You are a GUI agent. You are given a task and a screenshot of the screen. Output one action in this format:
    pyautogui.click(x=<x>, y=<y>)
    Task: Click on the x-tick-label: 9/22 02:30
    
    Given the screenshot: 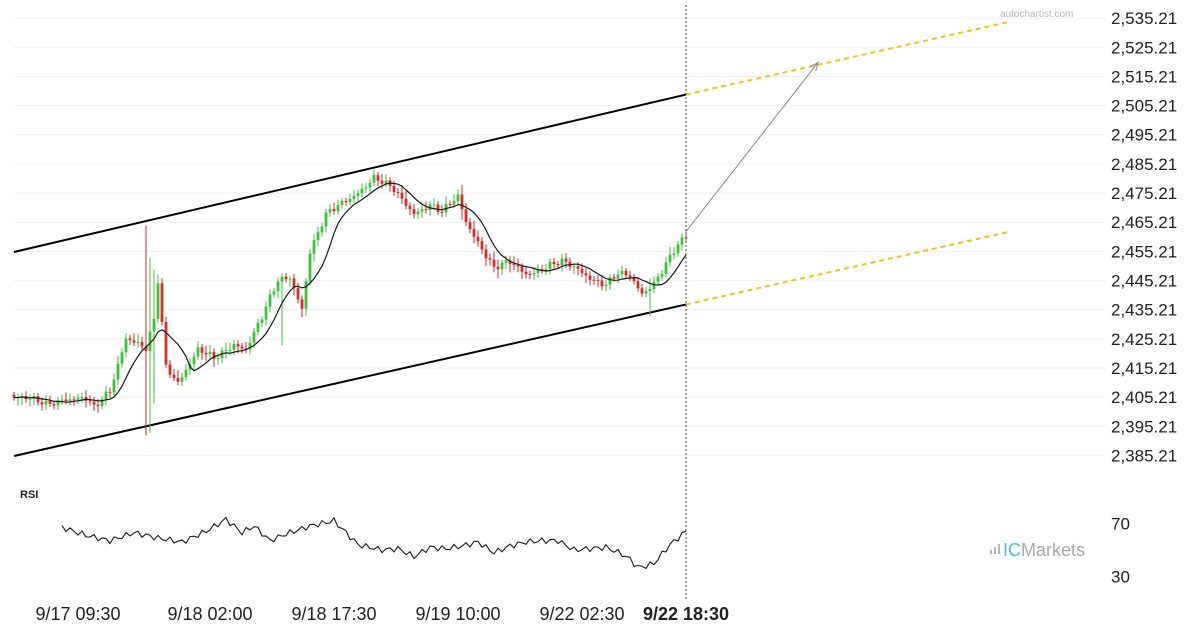 What is the action you would take?
    pyautogui.click(x=581, y=614)
    